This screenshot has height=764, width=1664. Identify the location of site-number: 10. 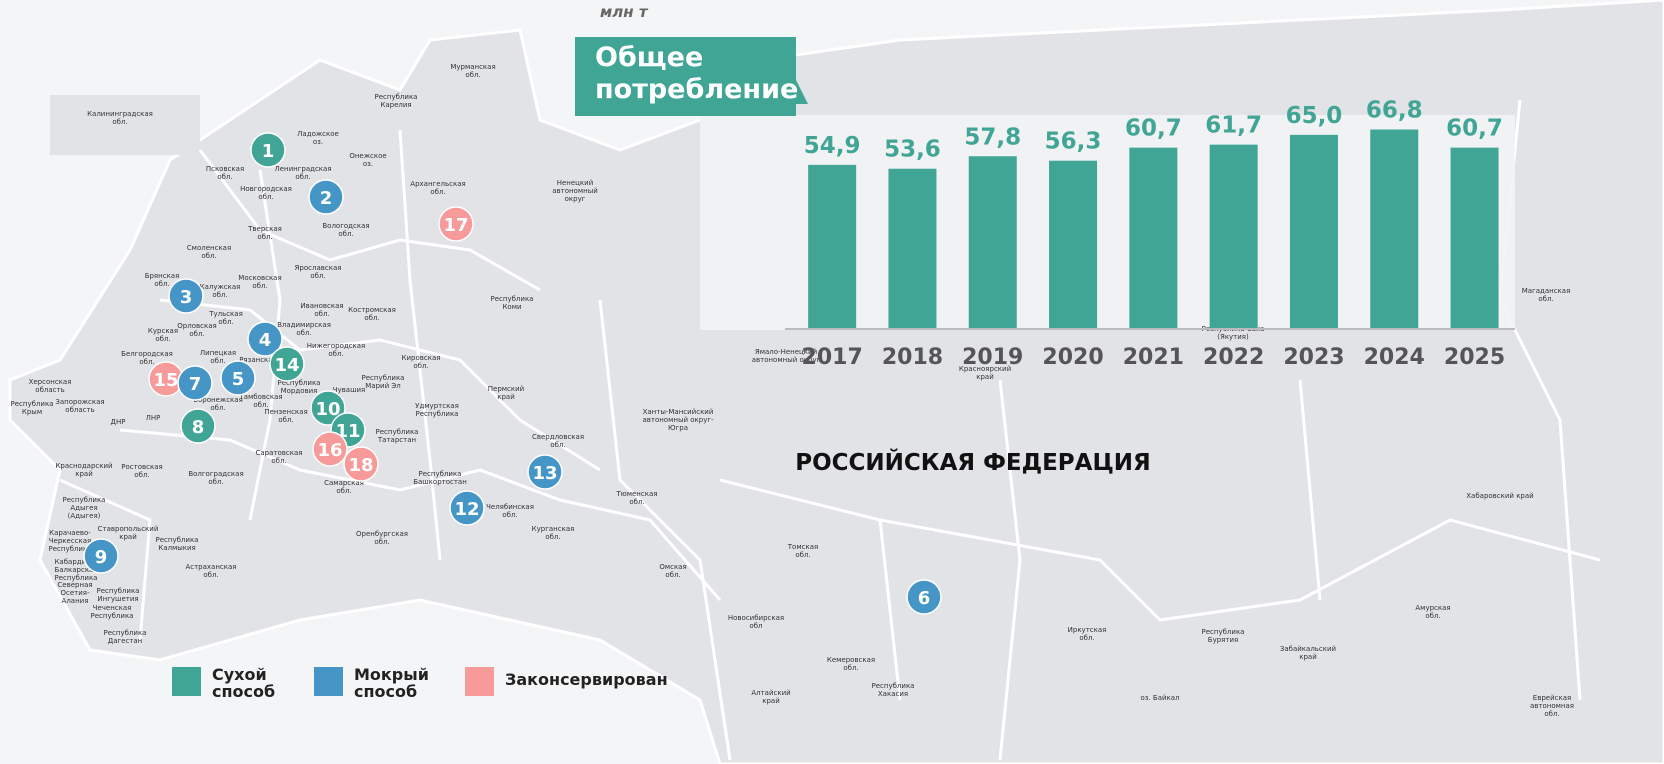
(327, 409).